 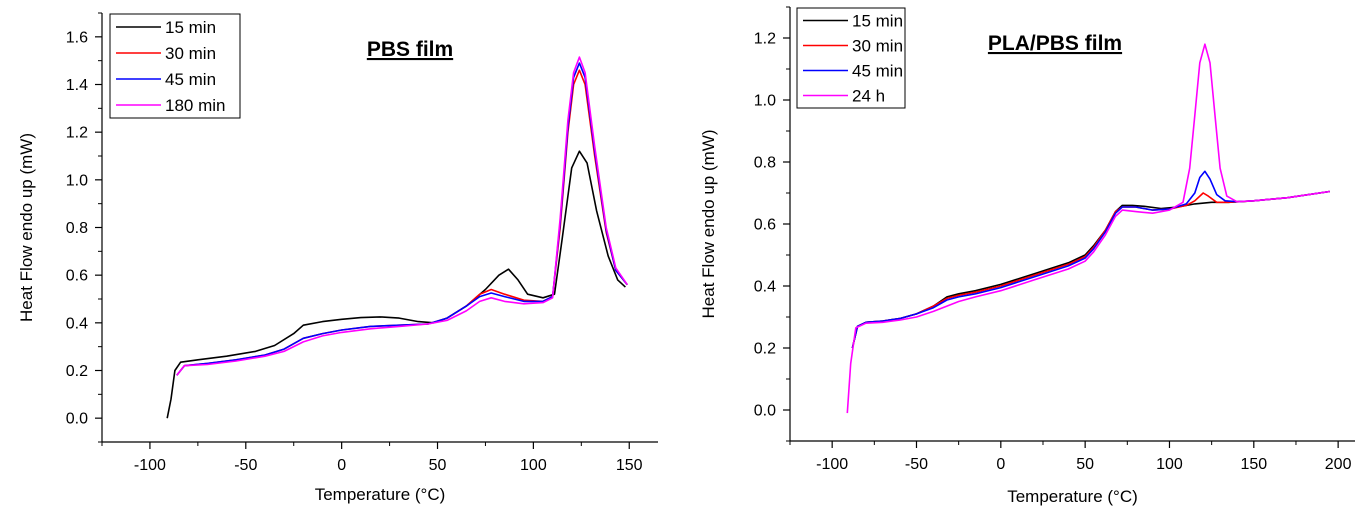 I want to click on chart-title: PBS film, so click(x=410, y=49).